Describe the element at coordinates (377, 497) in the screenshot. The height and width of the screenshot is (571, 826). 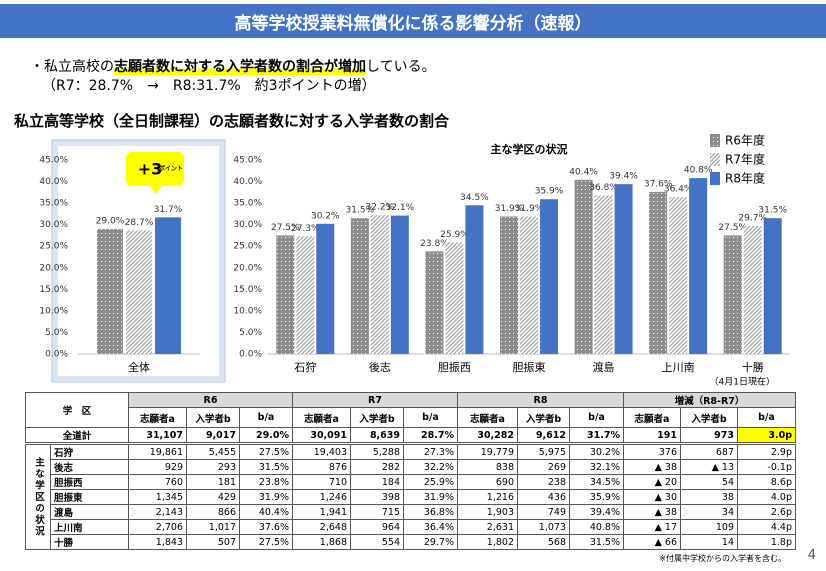
I see `table-cell: 398` at that location.